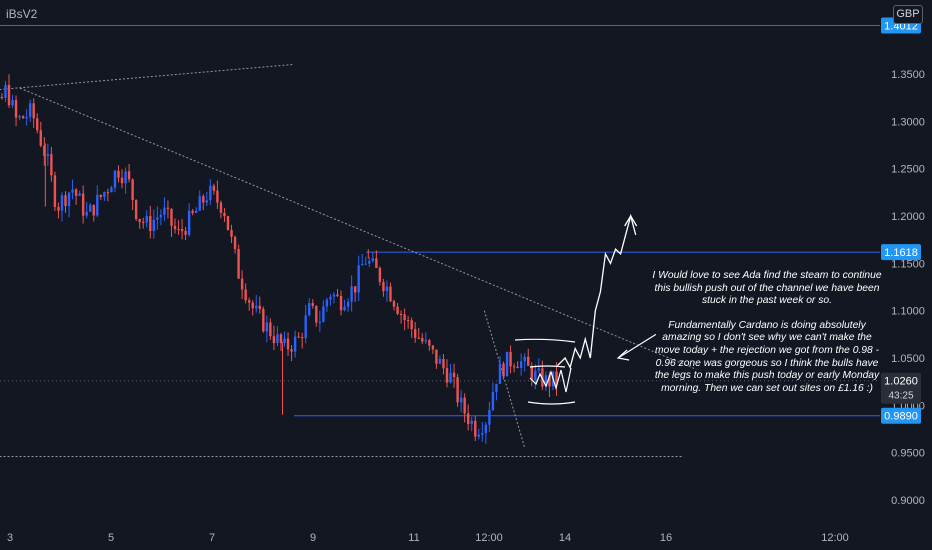  I want to click on range-scribble, so click(550, 380).